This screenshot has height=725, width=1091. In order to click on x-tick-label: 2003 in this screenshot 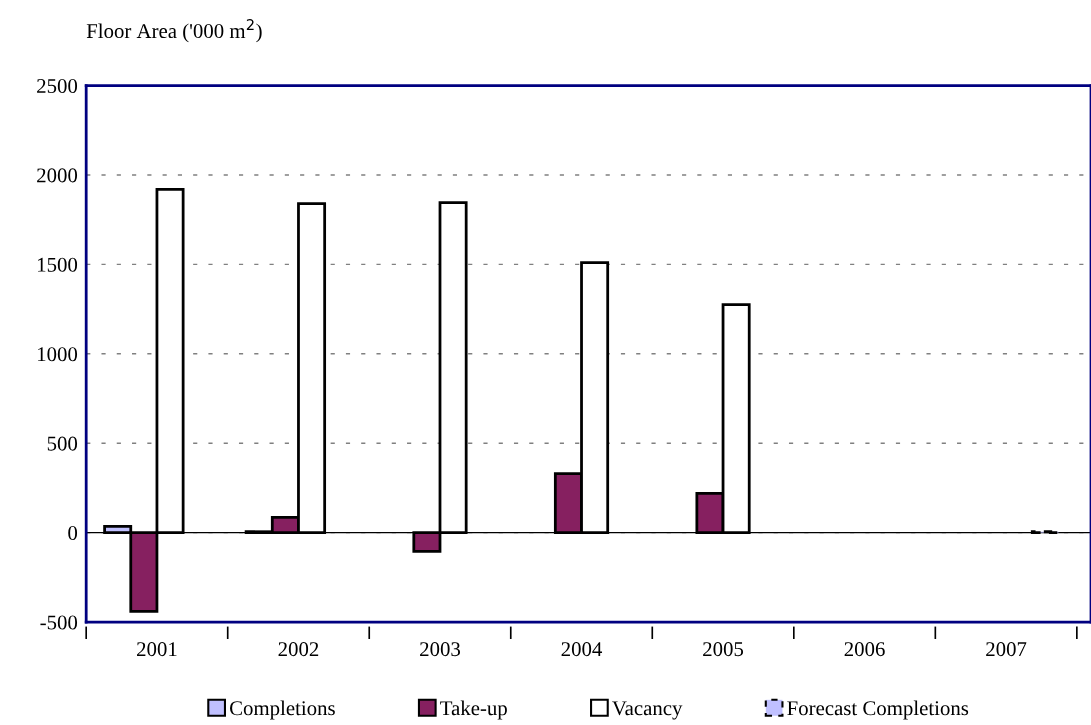, I will do `click(440, 649)`.